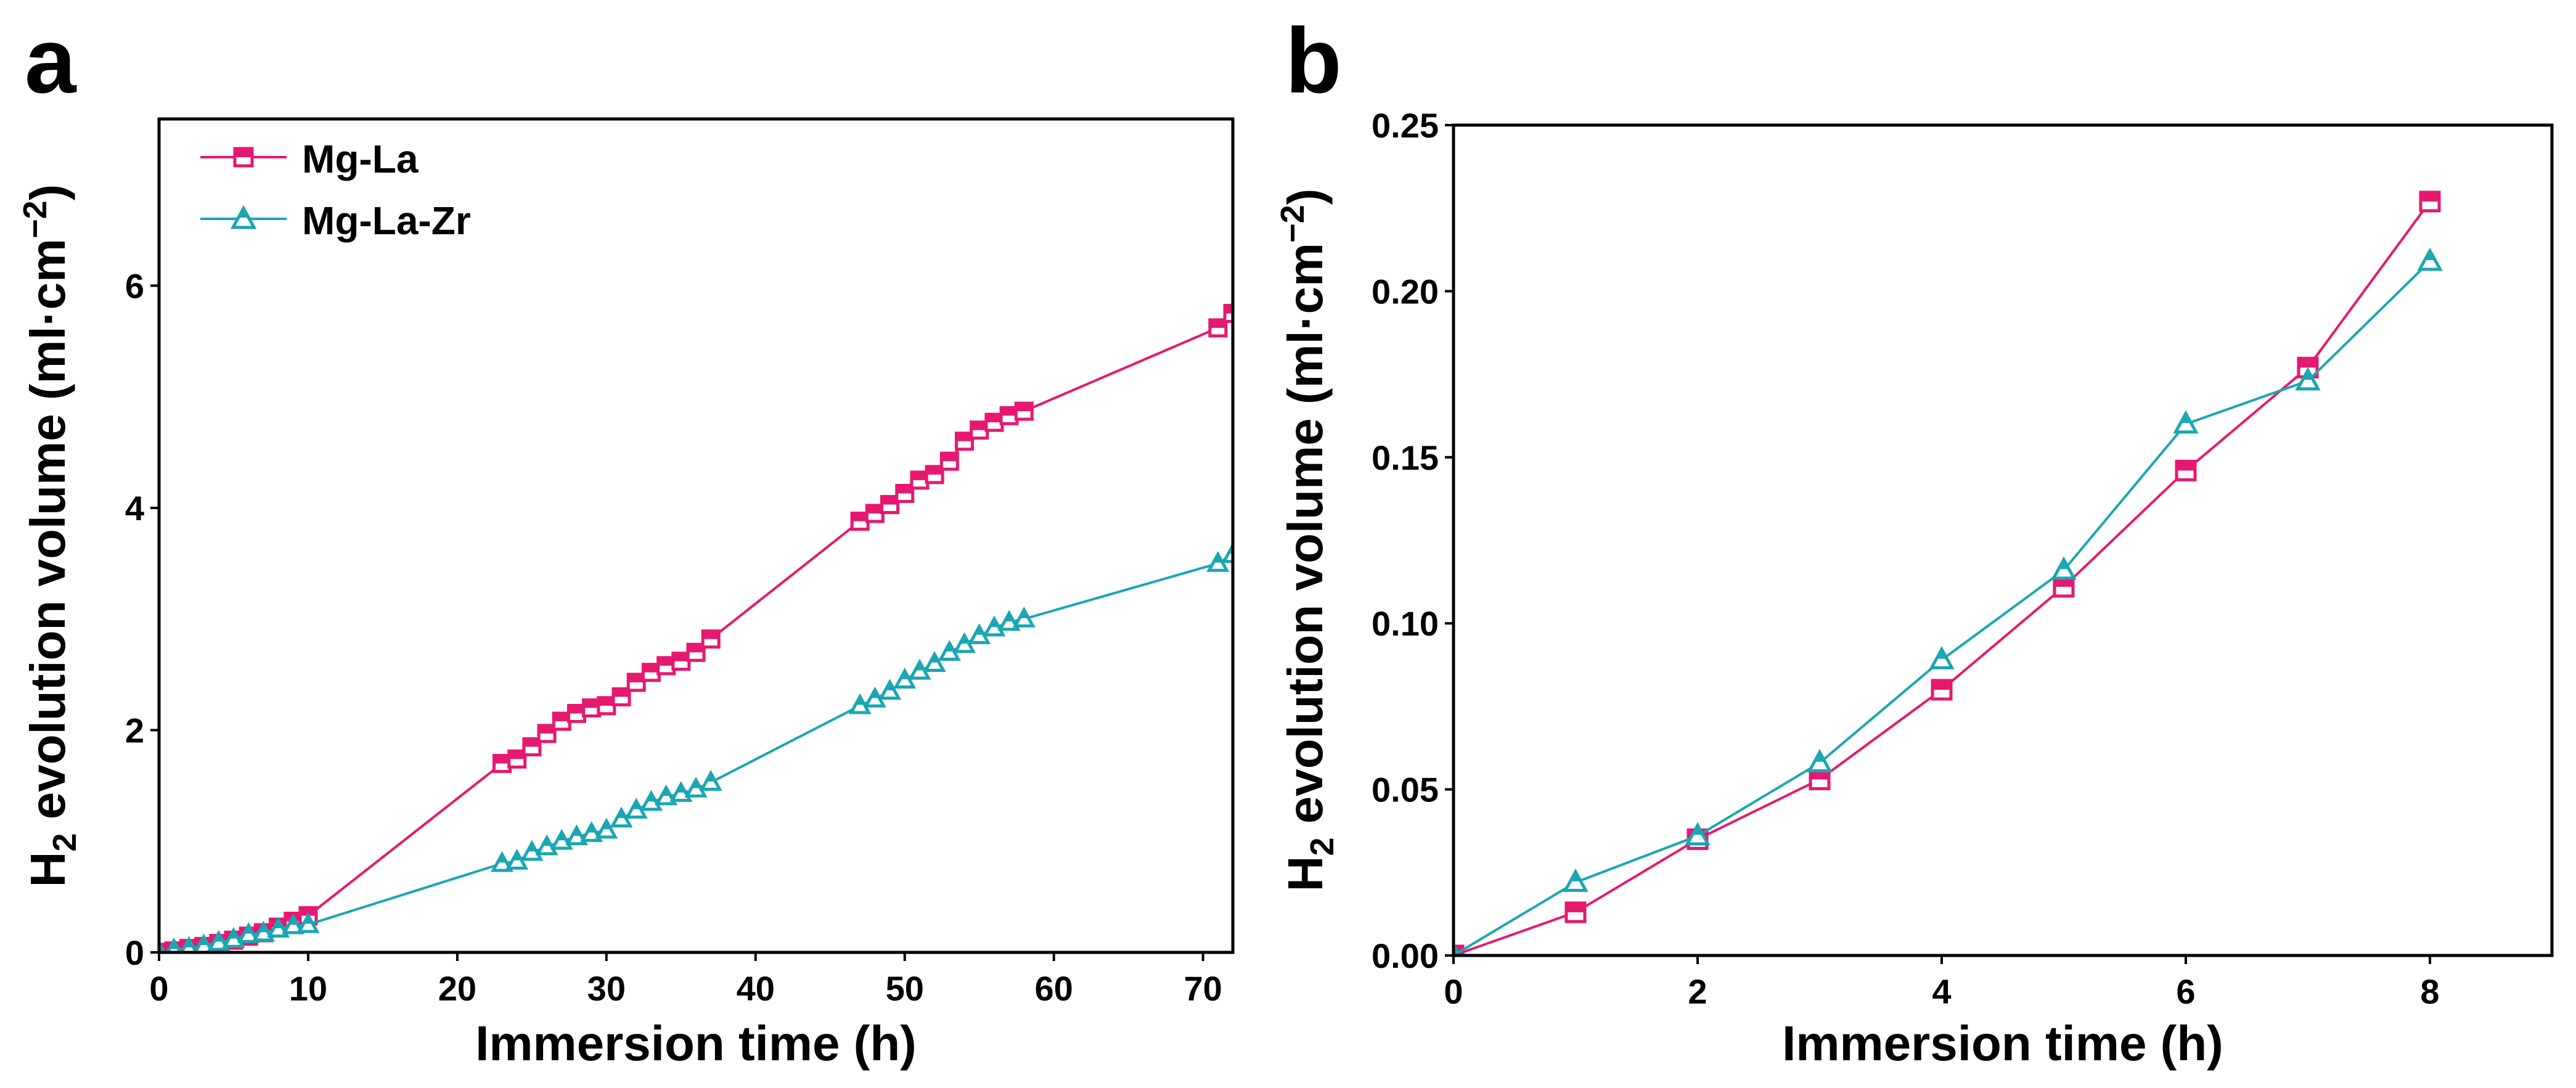  Describe the element at coordinates (1054, 988) in the screenshot. I see `panel-a-x-tick-label-6: 60` at that location.